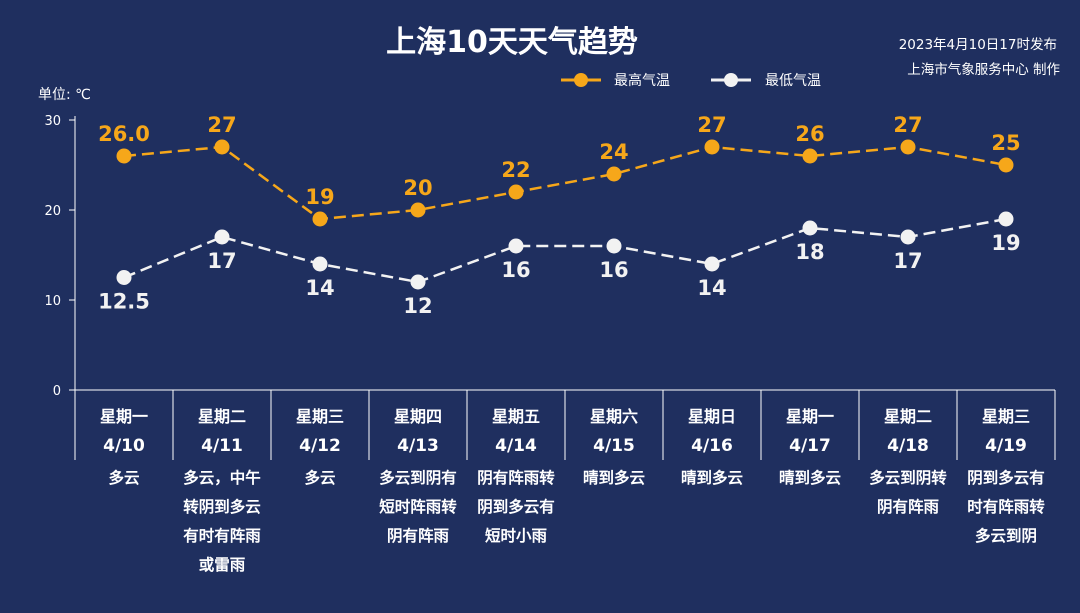 Image resolution: width=1080 pixels, height=613 pixels. What do you see at coordinates (793, 81) in the screenshot?
I see `legend-low-label: 最低气温` at bounding box center [793, 81].